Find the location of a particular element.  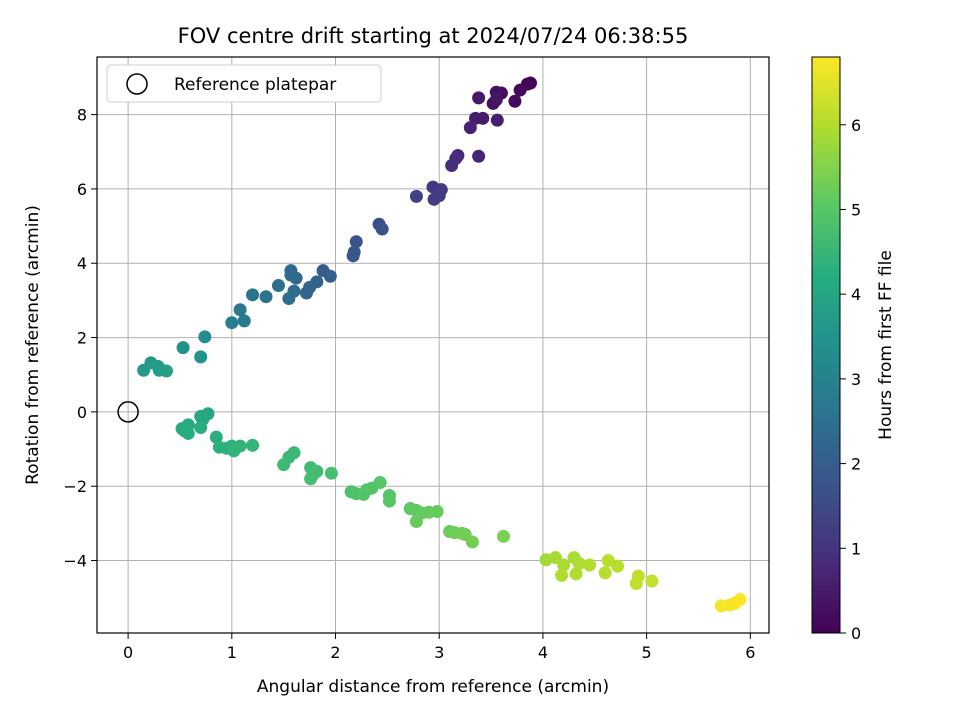

colorbar-gradient is located at coordinates (826, 345).